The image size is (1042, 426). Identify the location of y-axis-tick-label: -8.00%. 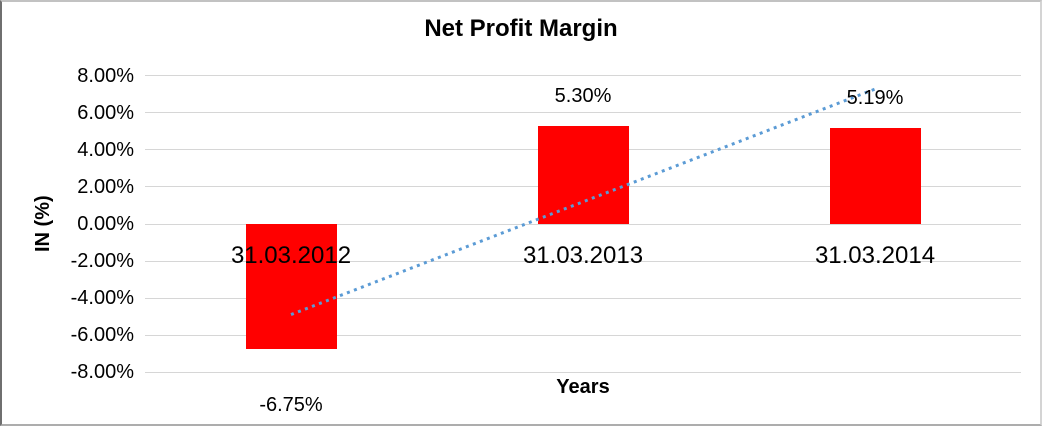
(102, 372).